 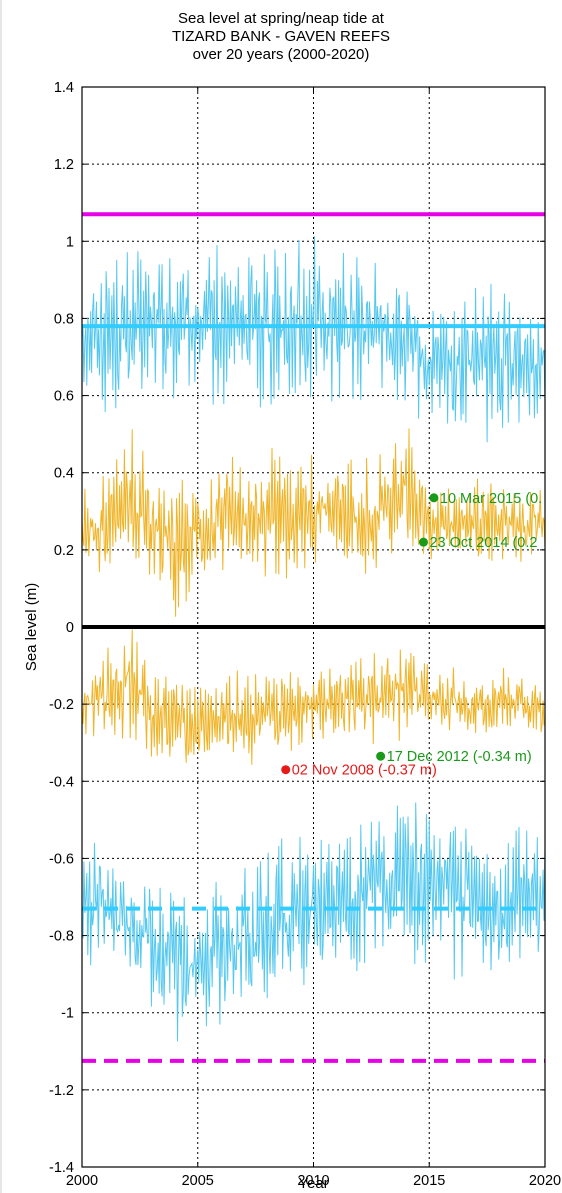 What do you see at coordinates (281, 18) in the screenshot?
I see `chart-title-line-1: Sea level at spring/neap tide at` at bounding box center [281, 18].